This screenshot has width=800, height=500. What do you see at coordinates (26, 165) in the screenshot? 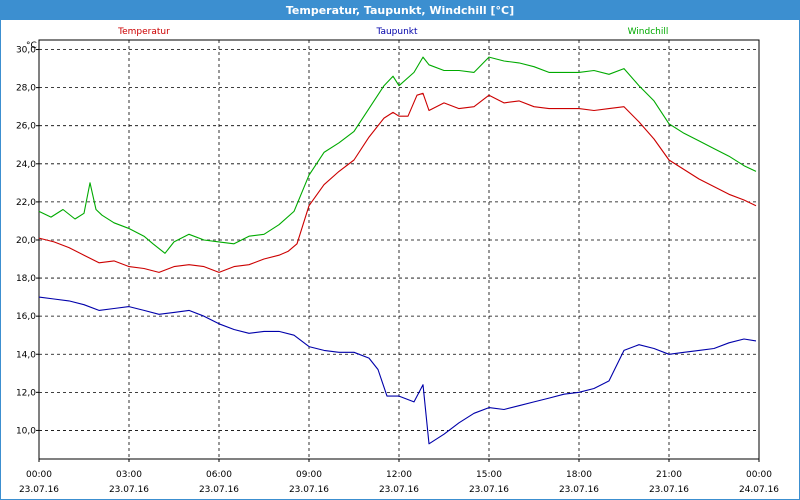
I see `y-tick-label: 24,0` at bounding box center [26, 165].